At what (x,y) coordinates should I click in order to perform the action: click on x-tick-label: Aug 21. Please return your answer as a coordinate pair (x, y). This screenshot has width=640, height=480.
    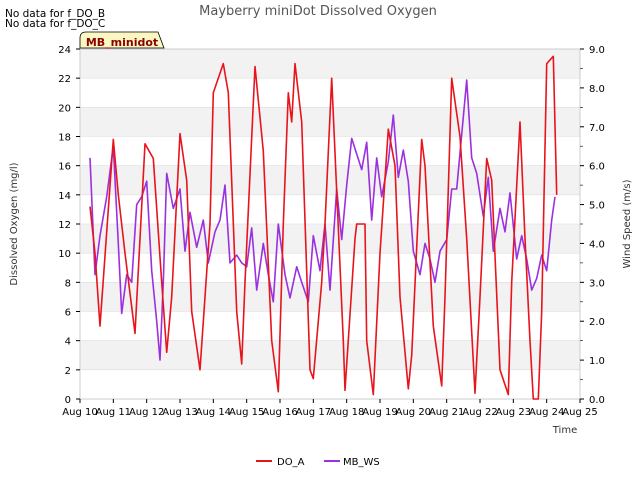
    Looking at the image, I should click on (446, 412).